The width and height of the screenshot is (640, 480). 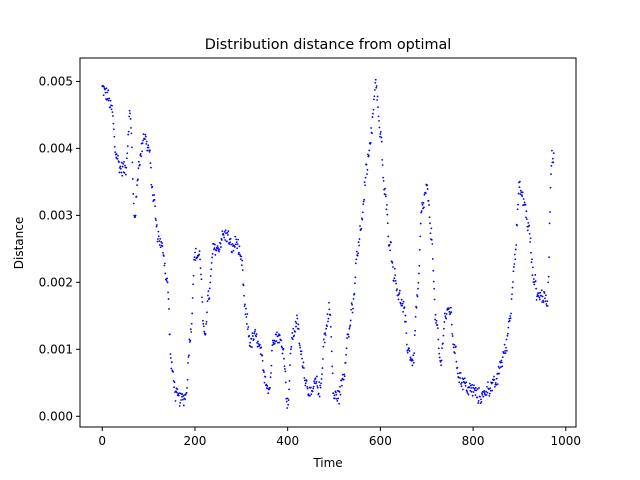 What do you see at coordinates (102, 441) in the screenshot?
I see `x-tick-label: 0` at bounding box center [102, 441].